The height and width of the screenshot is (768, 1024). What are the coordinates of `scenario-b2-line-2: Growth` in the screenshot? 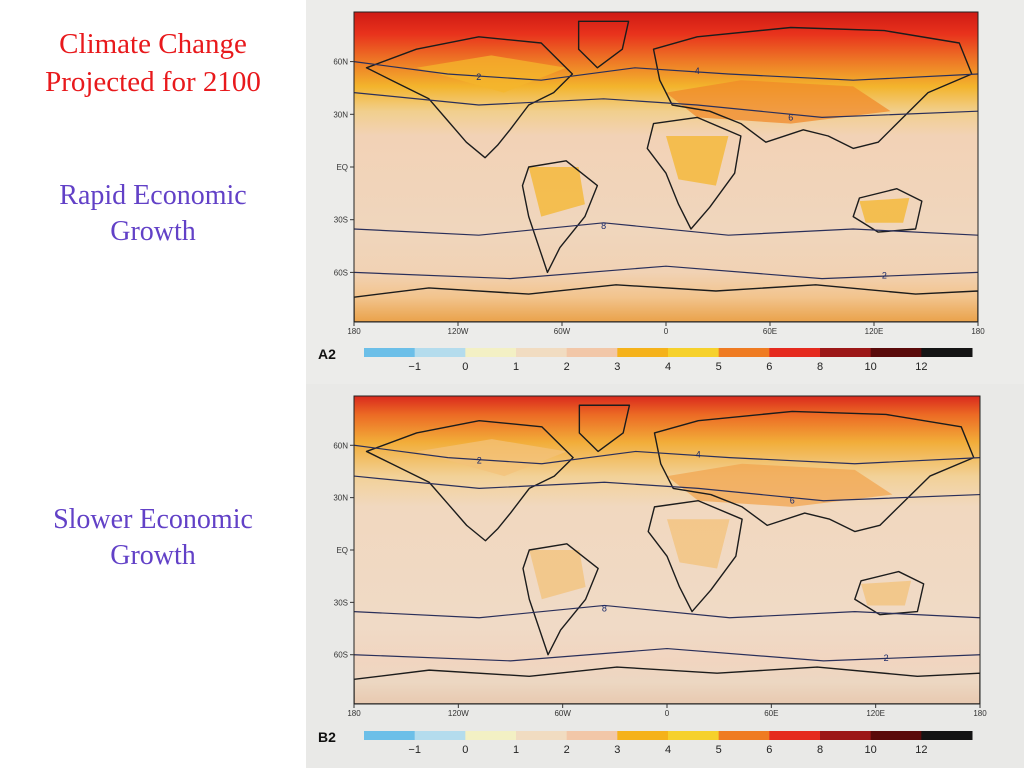 It's located at (153, 556).